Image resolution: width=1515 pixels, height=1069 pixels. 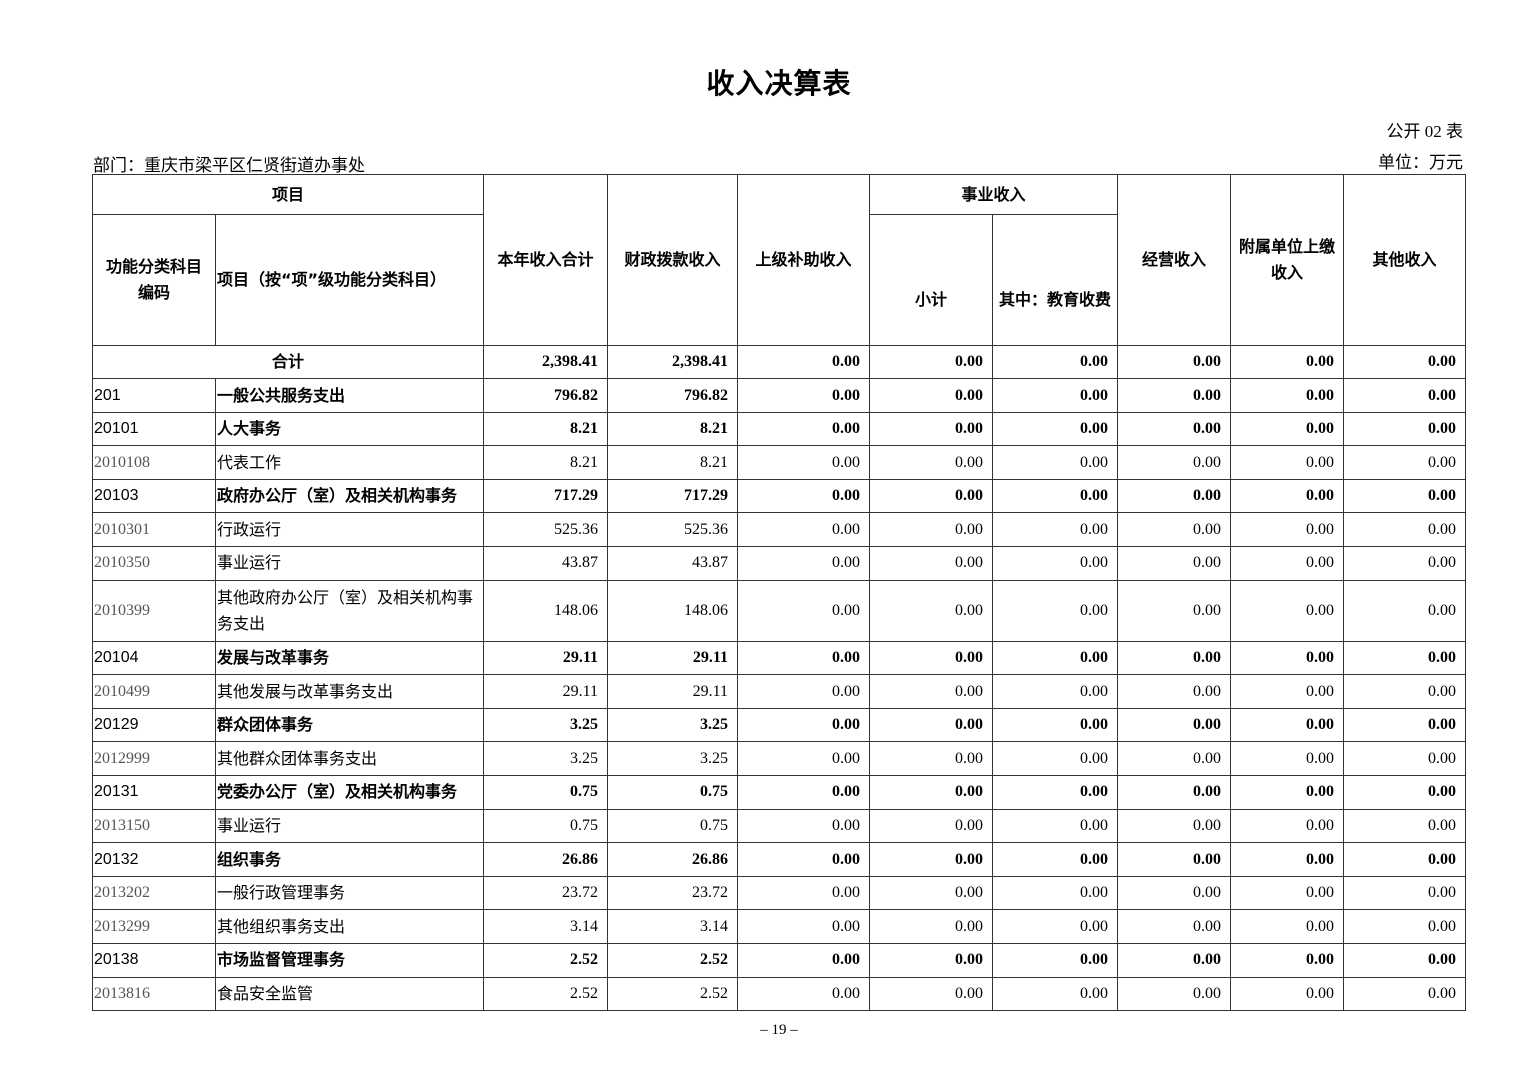 I want to click on total-value: 2,398.41, so click(x=545, y=362).